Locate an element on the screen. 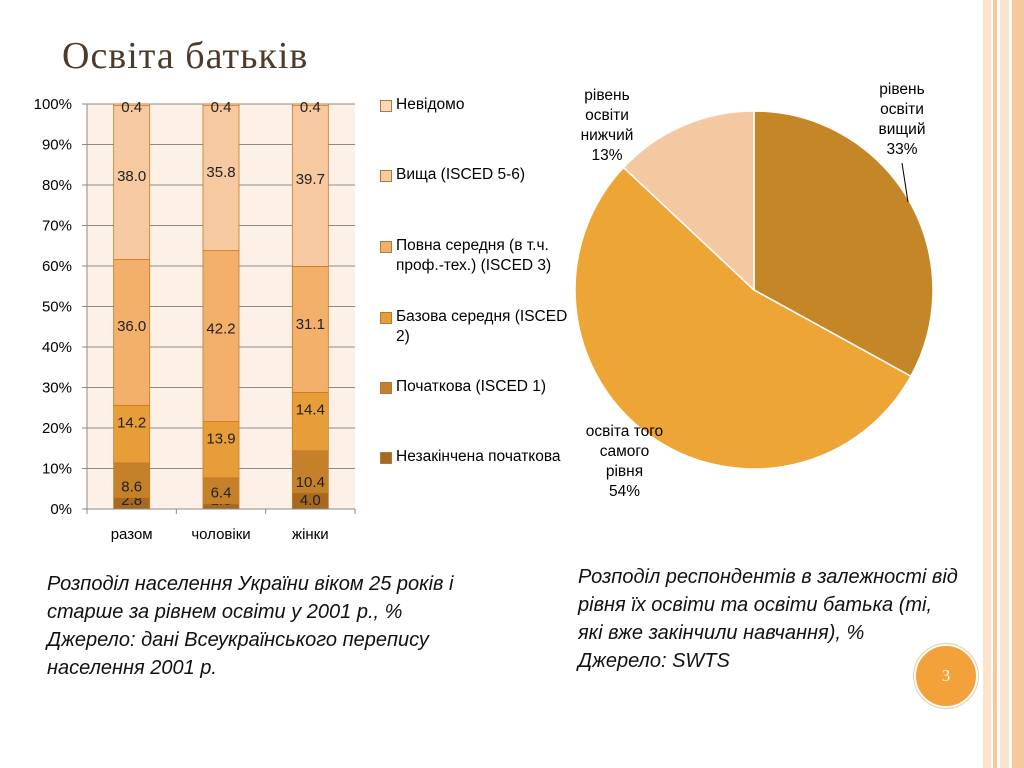  data-label: 4.0 is located at coordinates (310, 500).